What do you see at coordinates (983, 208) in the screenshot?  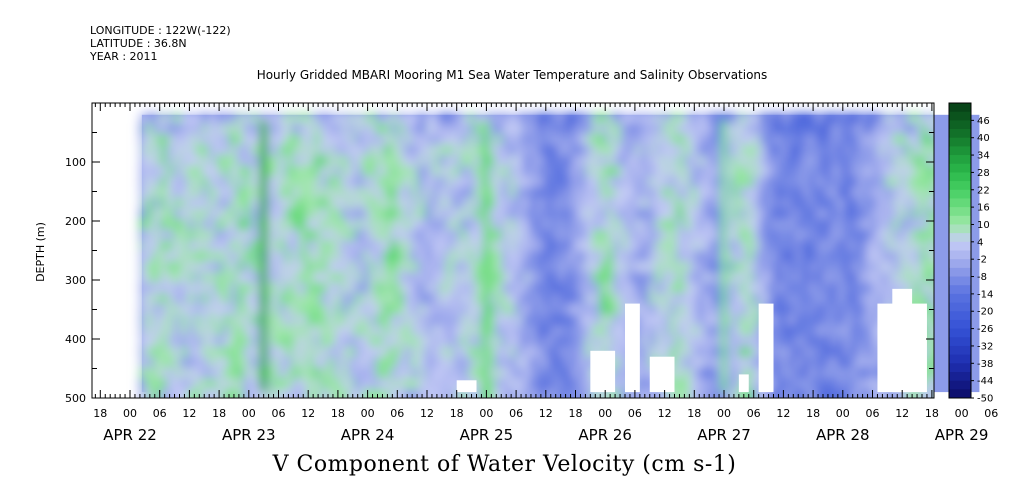 I see `colorbar-label: 16` at bounding box center [983, 208].